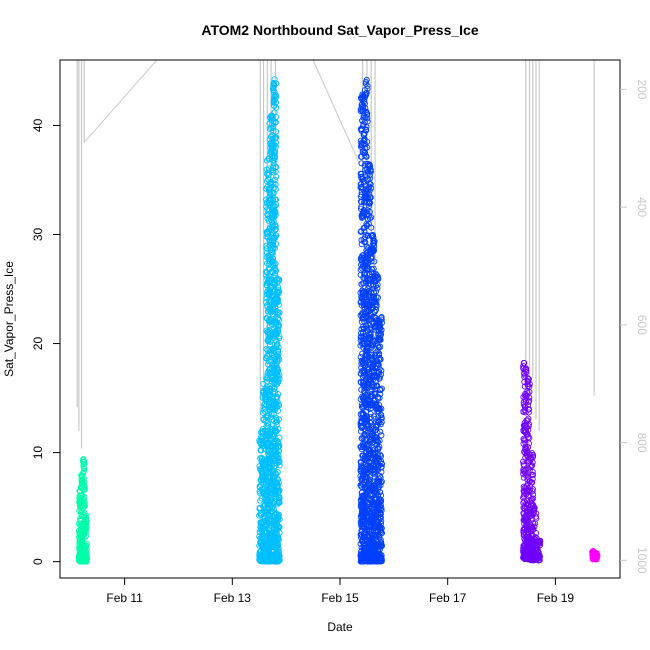  Describe the element at coordinates (642, 89) in the screenshot. I see `right-tick-label: 200` at that location.